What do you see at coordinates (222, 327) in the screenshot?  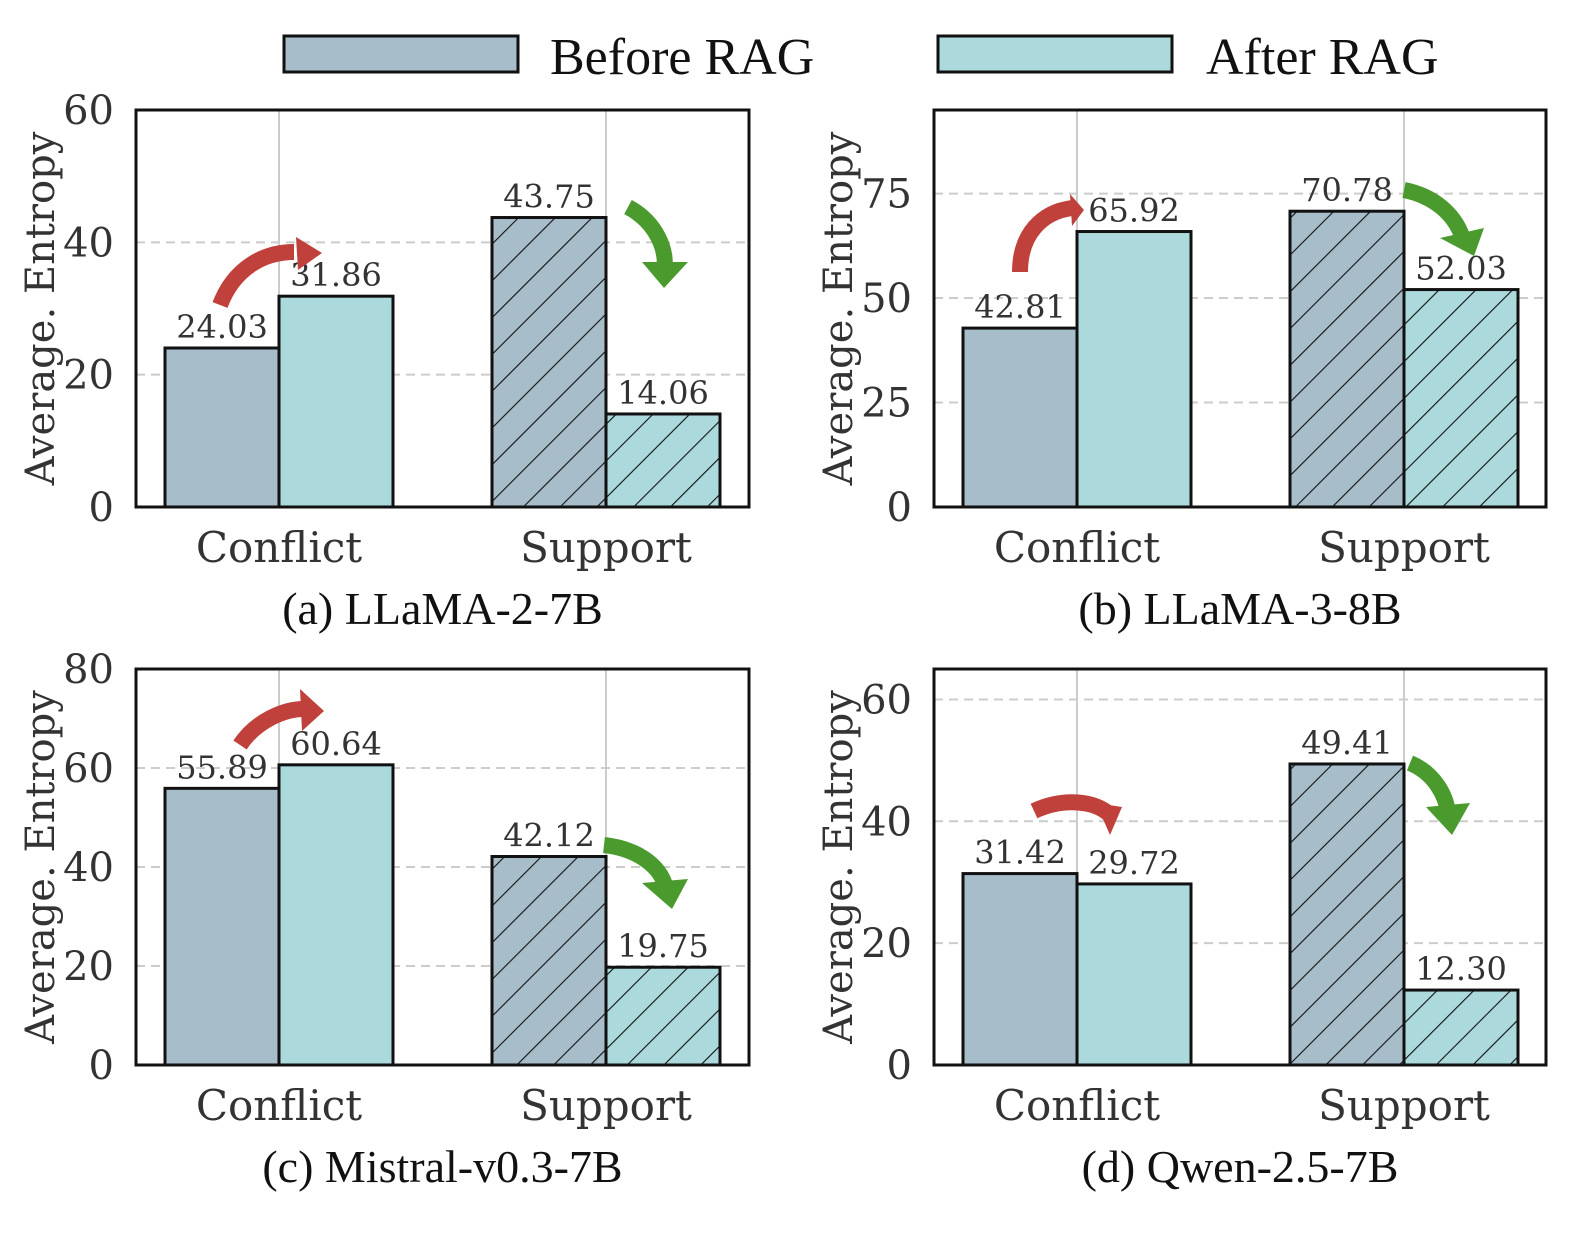 I see `bar-value-label: 24.03` at bounding box center [222, 327].